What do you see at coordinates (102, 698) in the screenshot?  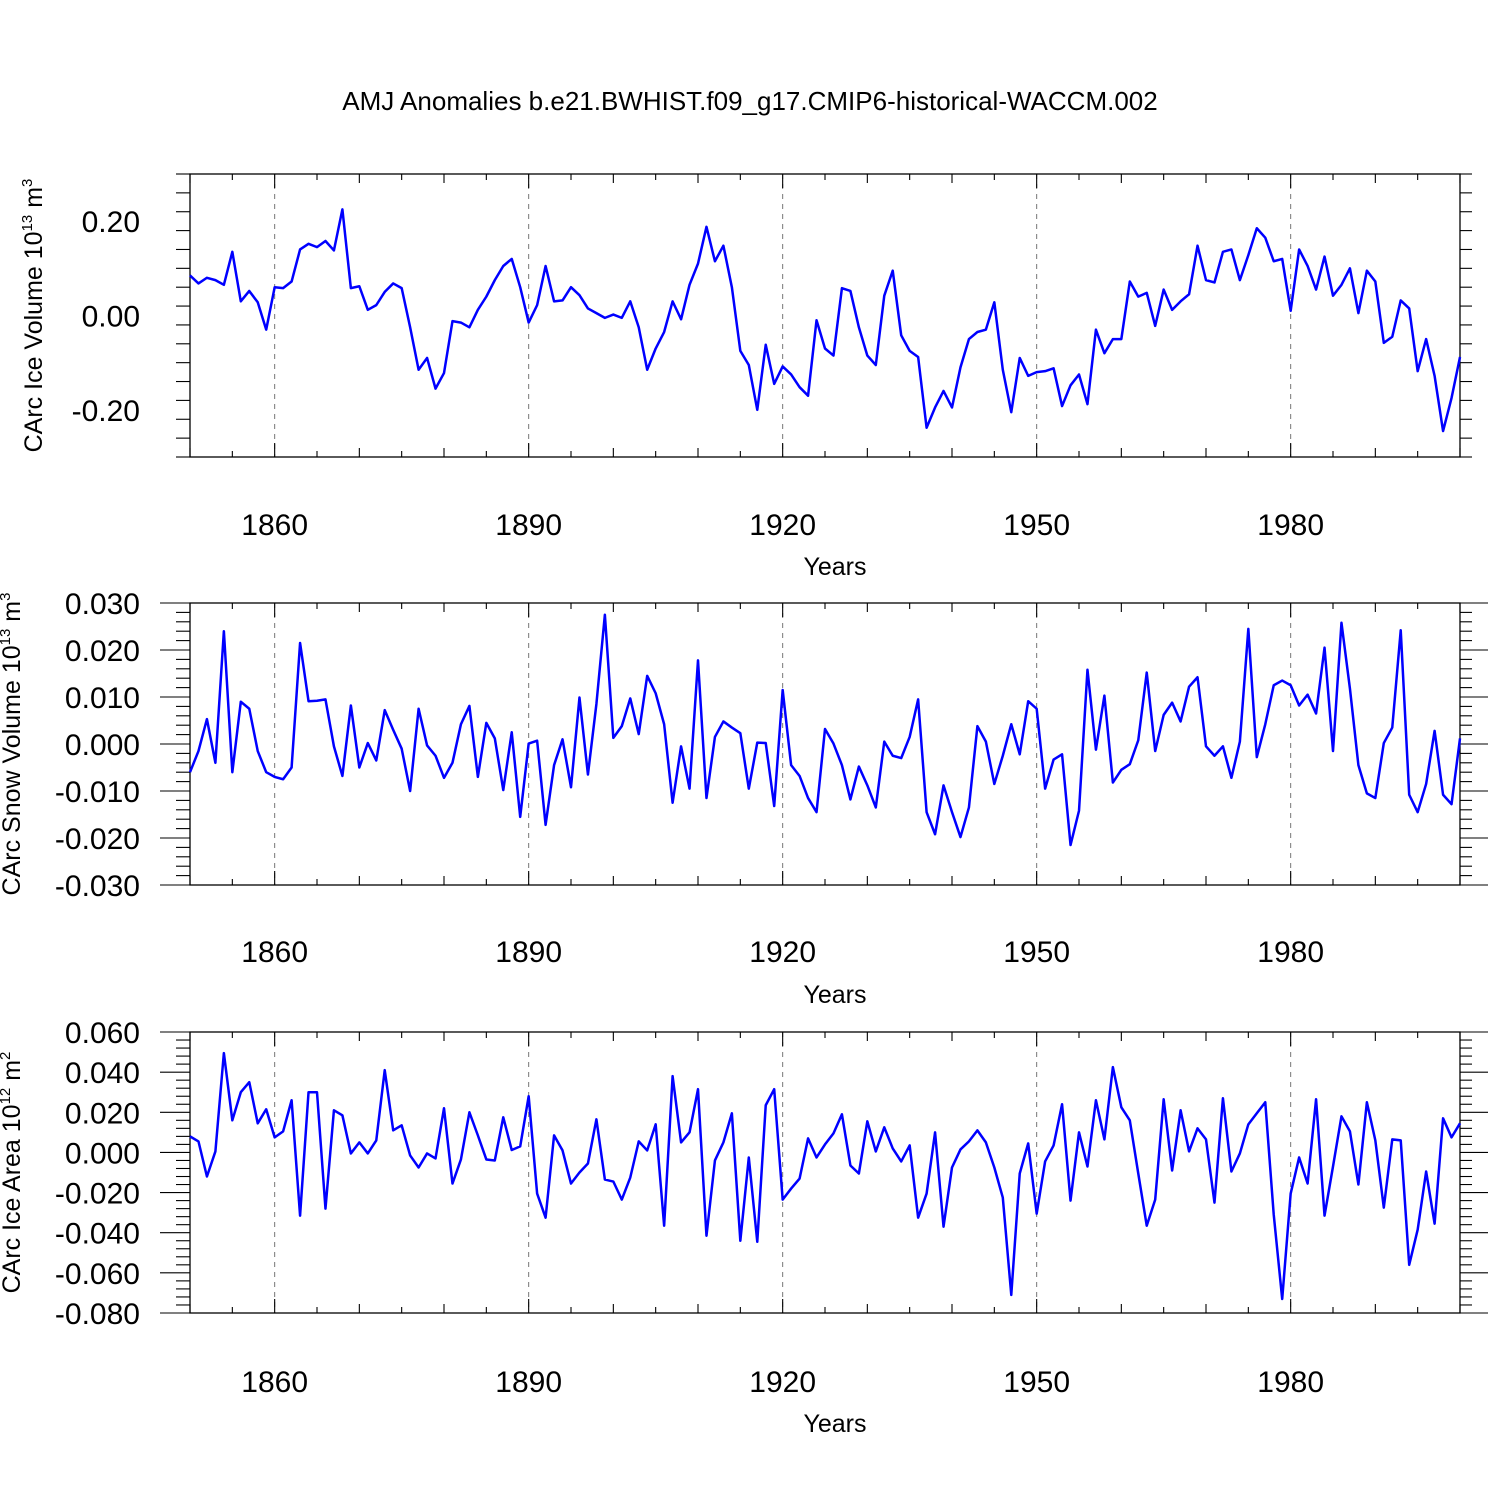 I see `y-tick-label: 0.010` at bounding box center [102, 698].